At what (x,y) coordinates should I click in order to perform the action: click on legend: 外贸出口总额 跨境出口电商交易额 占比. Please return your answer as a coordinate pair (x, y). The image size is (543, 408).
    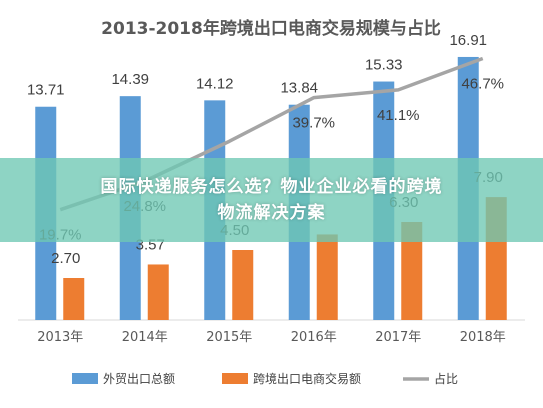
    Looking at the image, I should click on (265, 378).